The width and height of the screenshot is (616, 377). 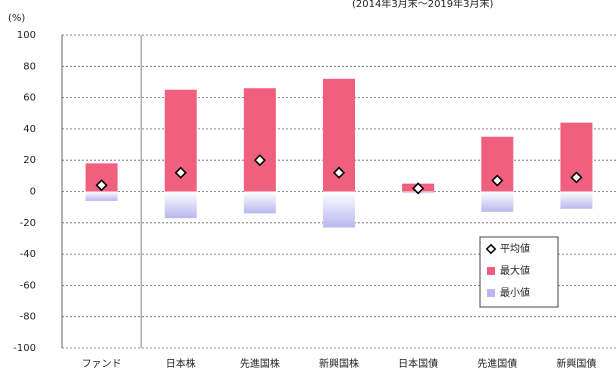 What do you see at coordinates (515, 248) in the screenshot?
I see `legend-label: 平均値` at bounding box center [515, 248].